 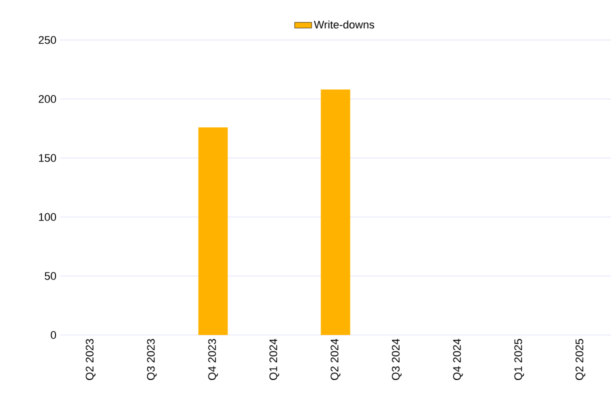 I want to click on x-tick-label: Q4 2023, so click(x=213, y=359).